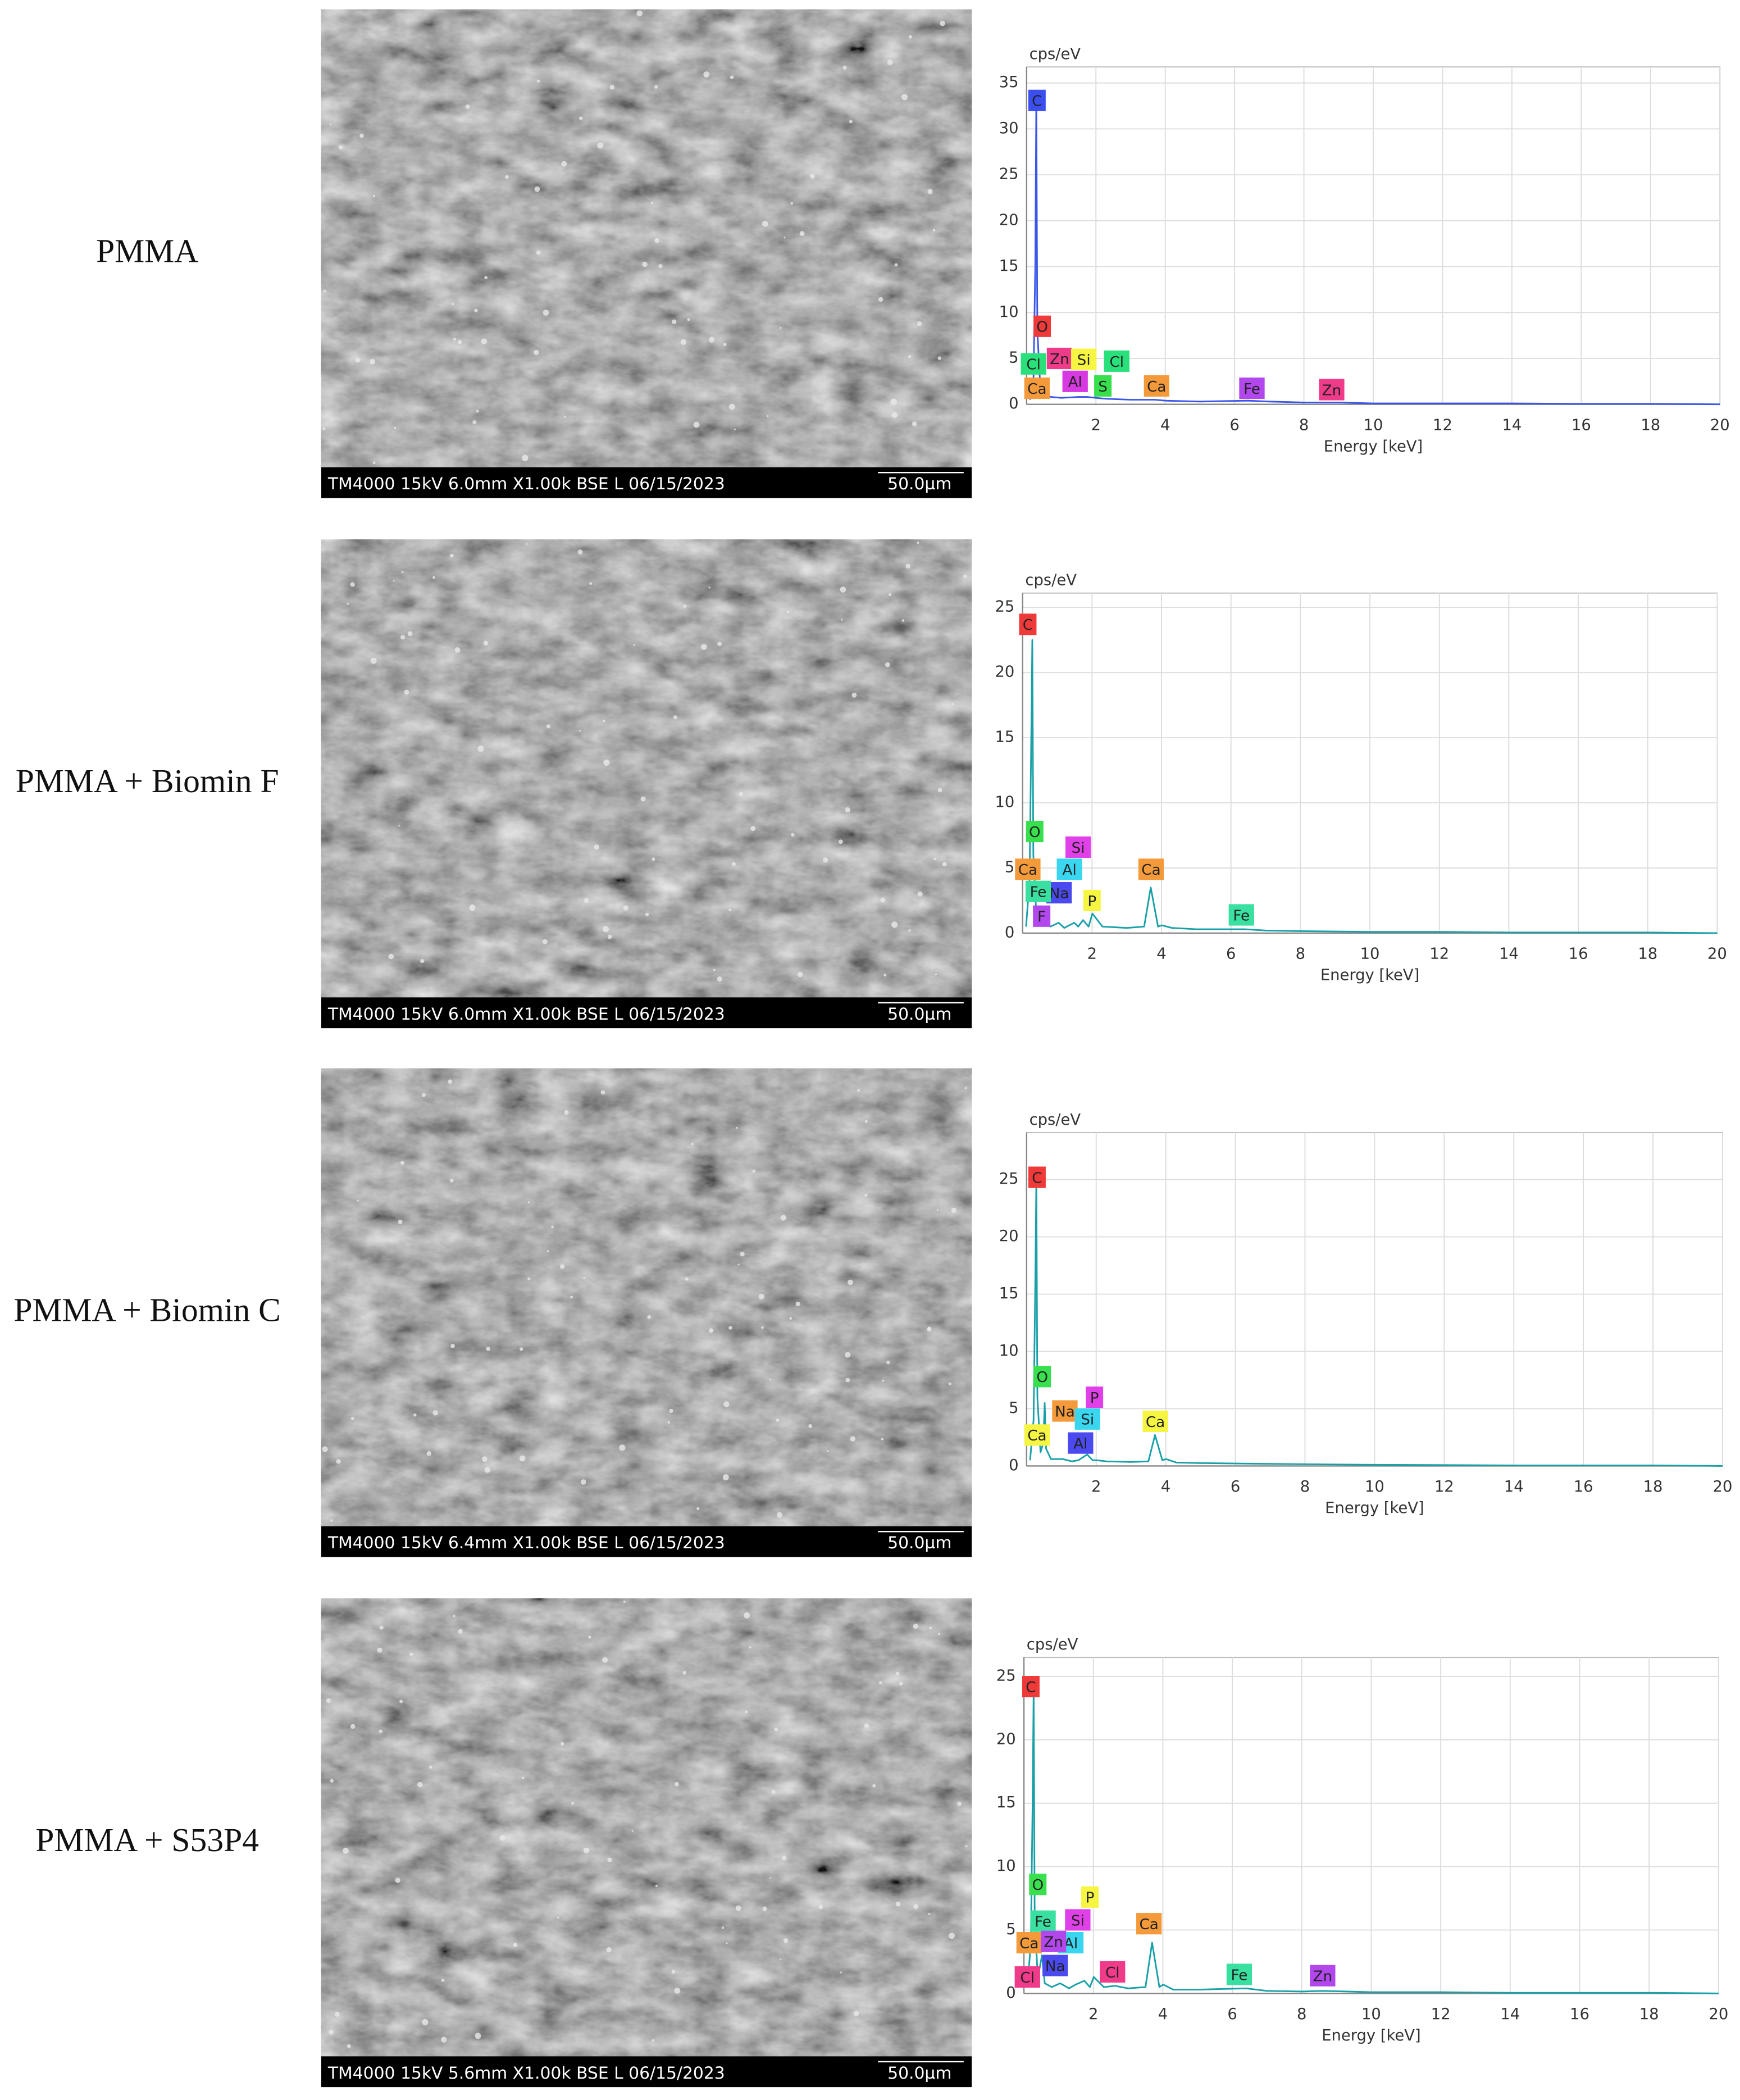 The height and width of the screenshot is (2100, 1740). Describe the element at coordinates (1165, 425) in the screenshot. I see `x-tick-label: 4` at that location.